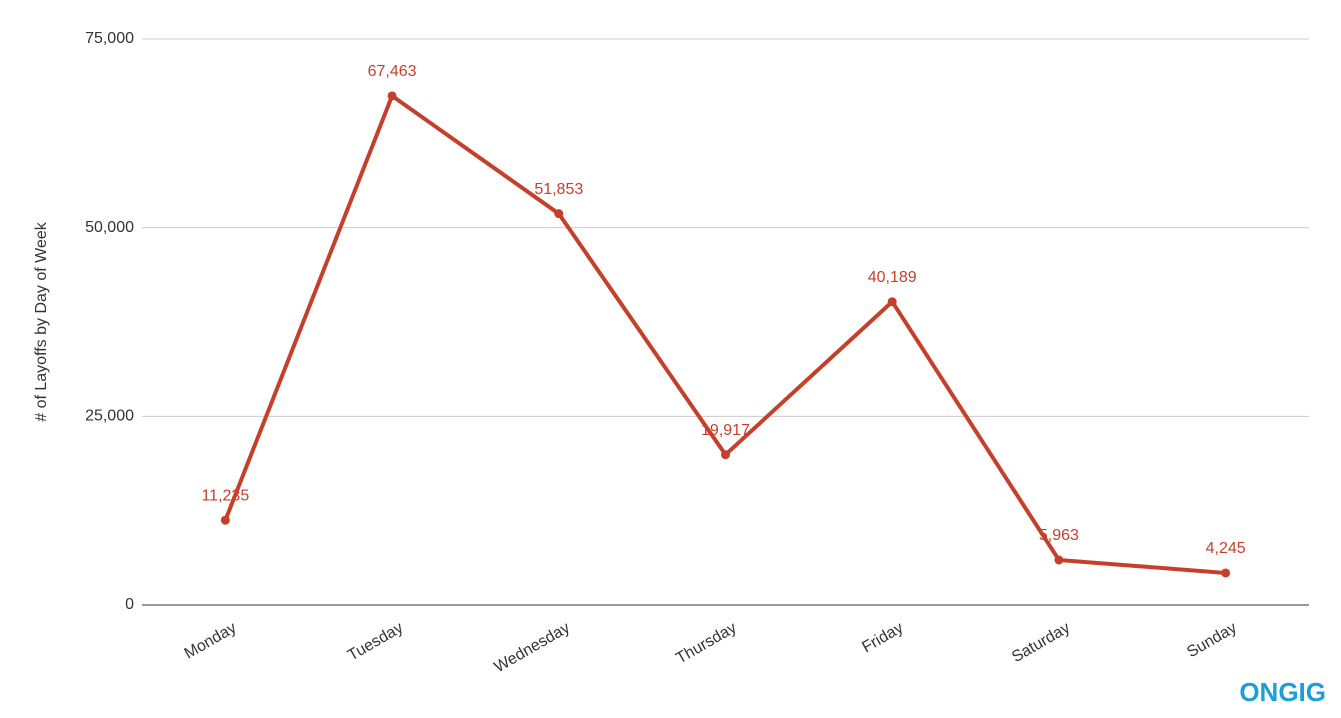 The height and width of the screenshot is (718, 1341). I want to click on x-tick-label: Monday, so click(211, 640).